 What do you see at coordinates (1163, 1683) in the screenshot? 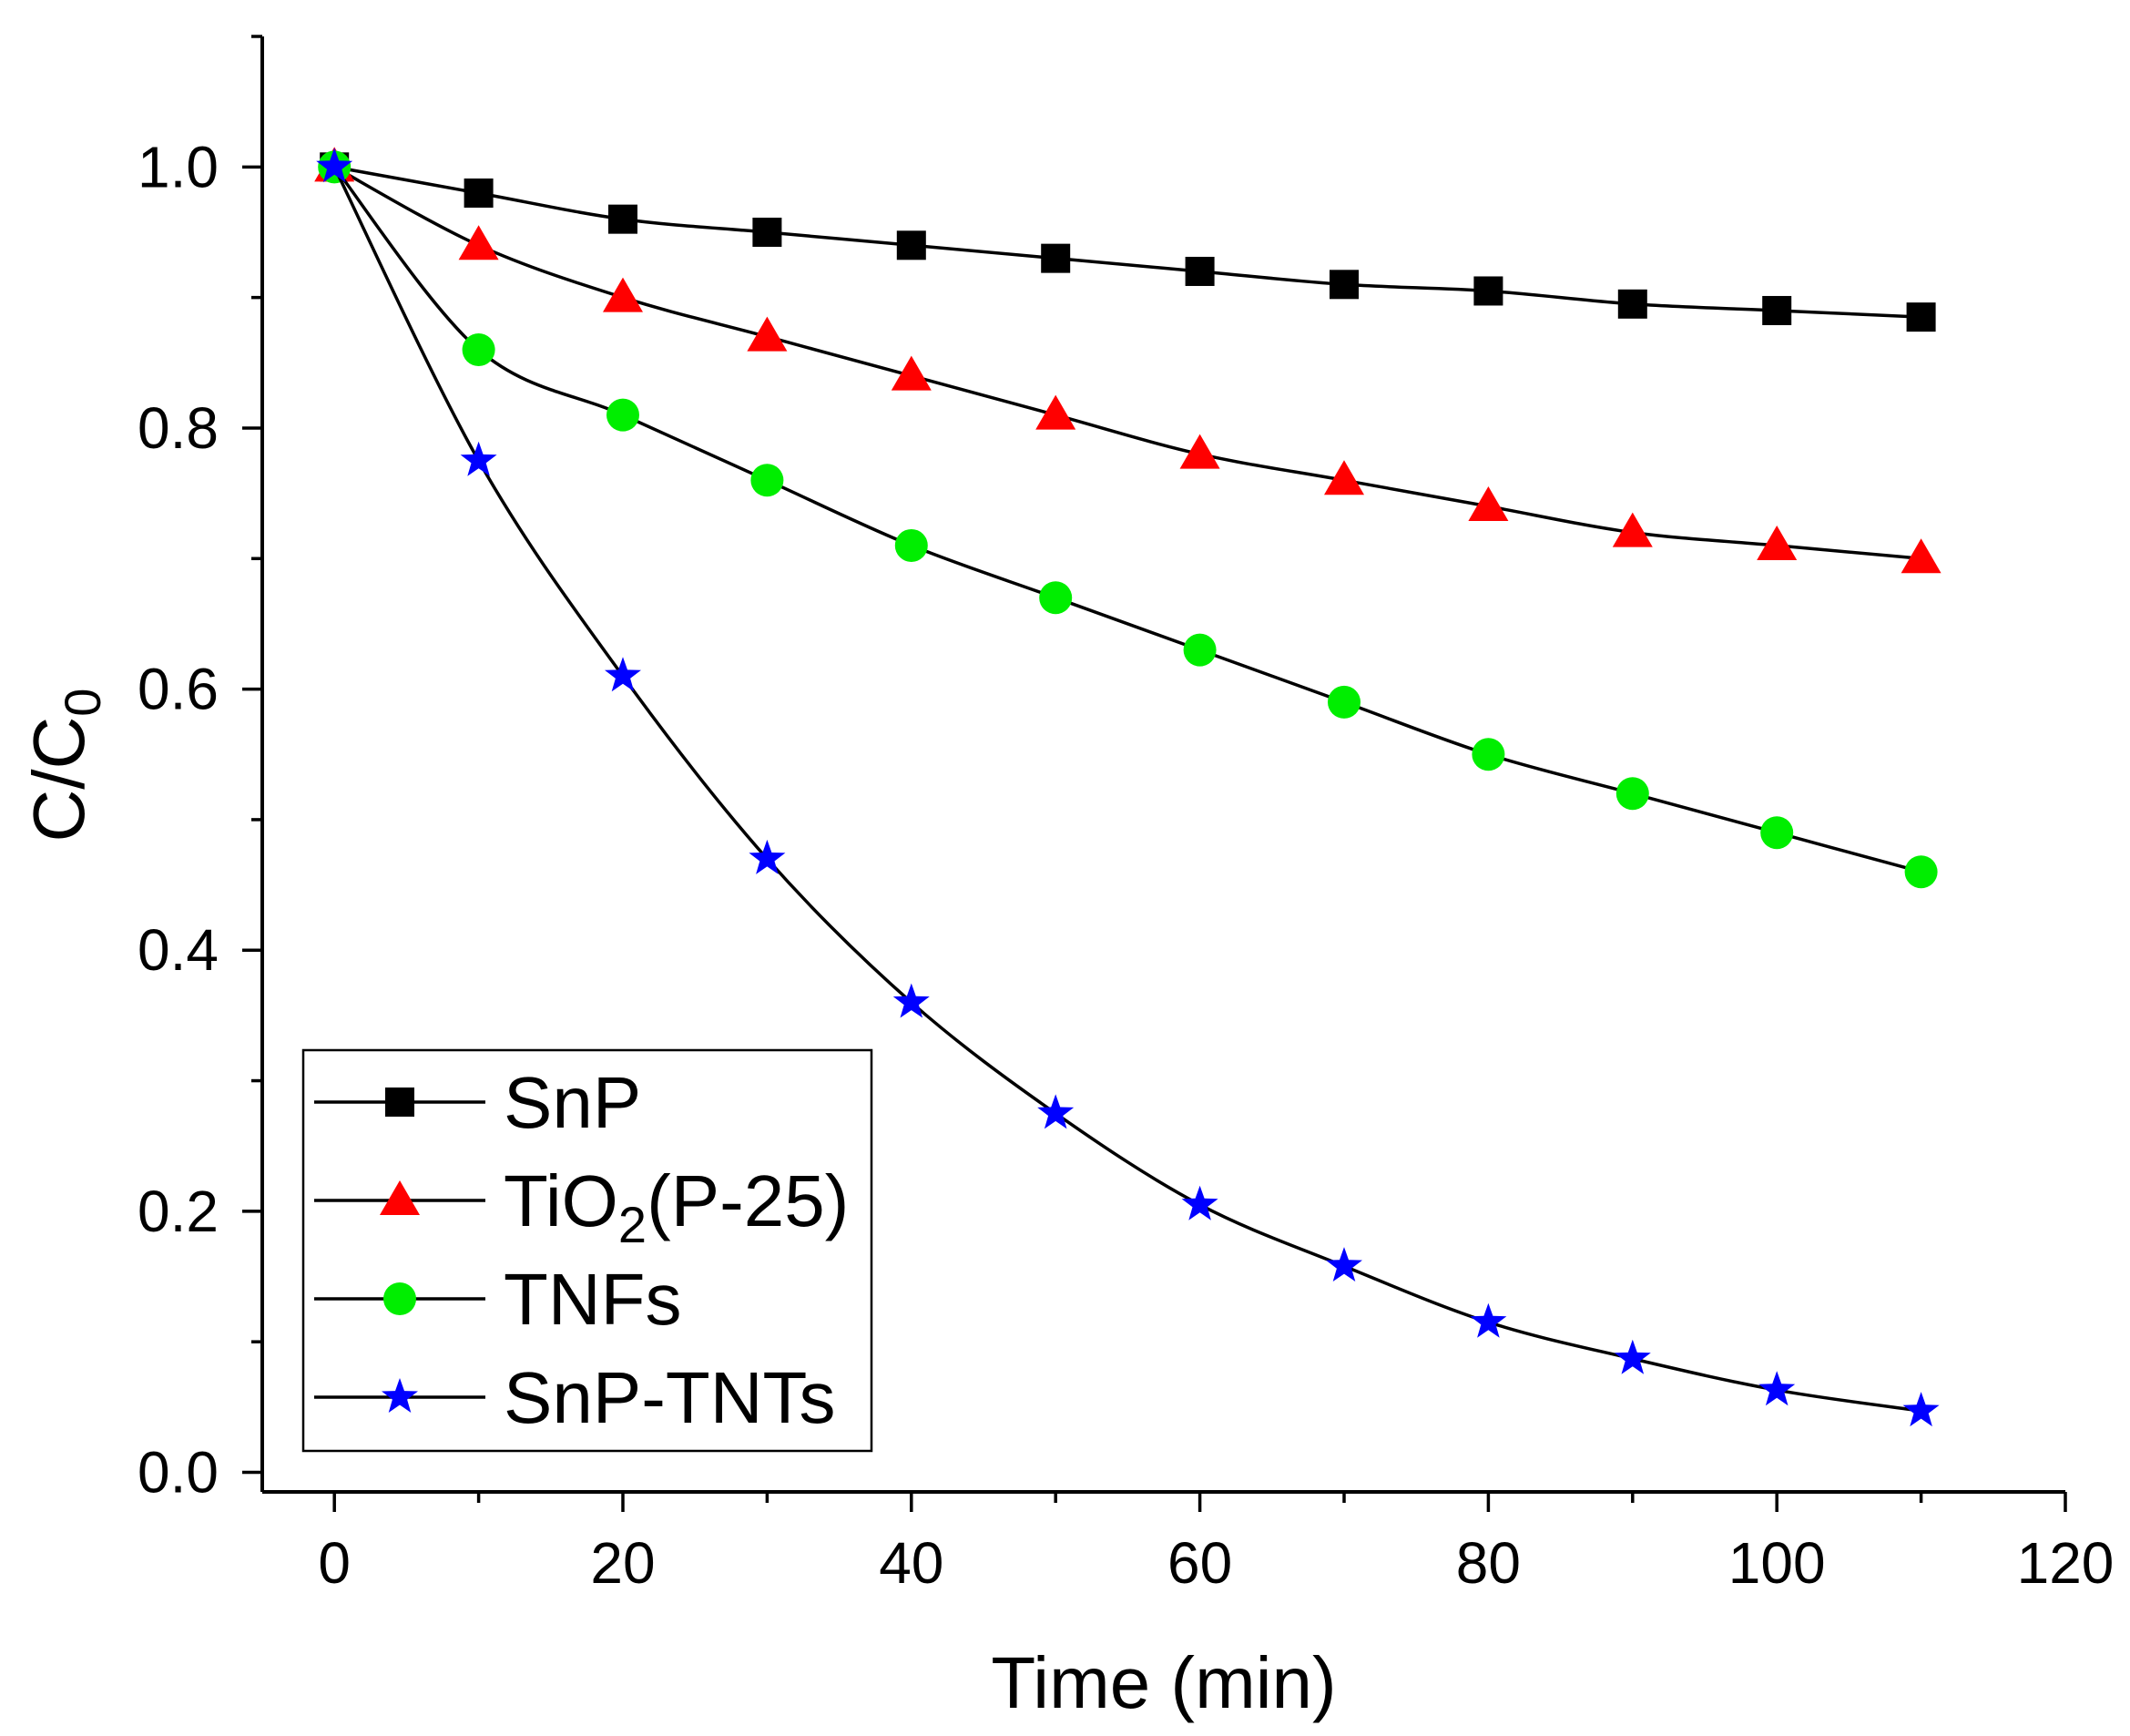
I see `x-axis-title: Time (min)` at bounding box center [1163, 1683].